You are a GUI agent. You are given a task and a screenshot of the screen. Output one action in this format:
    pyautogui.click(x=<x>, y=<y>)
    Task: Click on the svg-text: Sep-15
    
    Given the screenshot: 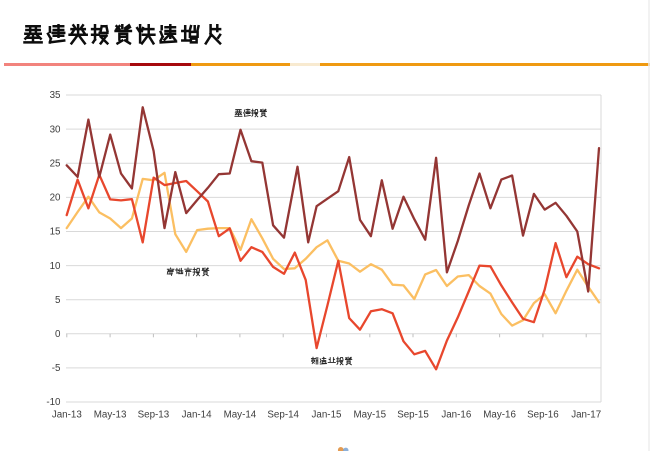 What is the action you would take?
    pyautogui.click(x=413, y=415)
    